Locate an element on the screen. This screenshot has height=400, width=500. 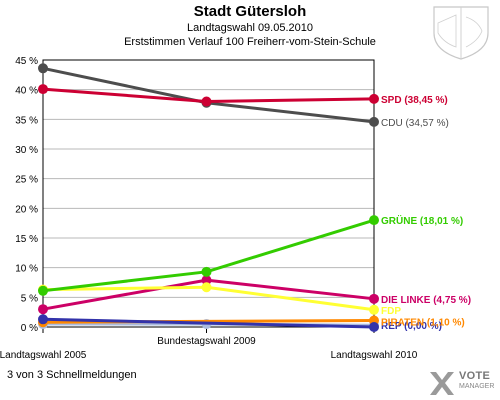
footer-note: 3 von 3 Schnellmeldungen is located at coordinates (72, 375).